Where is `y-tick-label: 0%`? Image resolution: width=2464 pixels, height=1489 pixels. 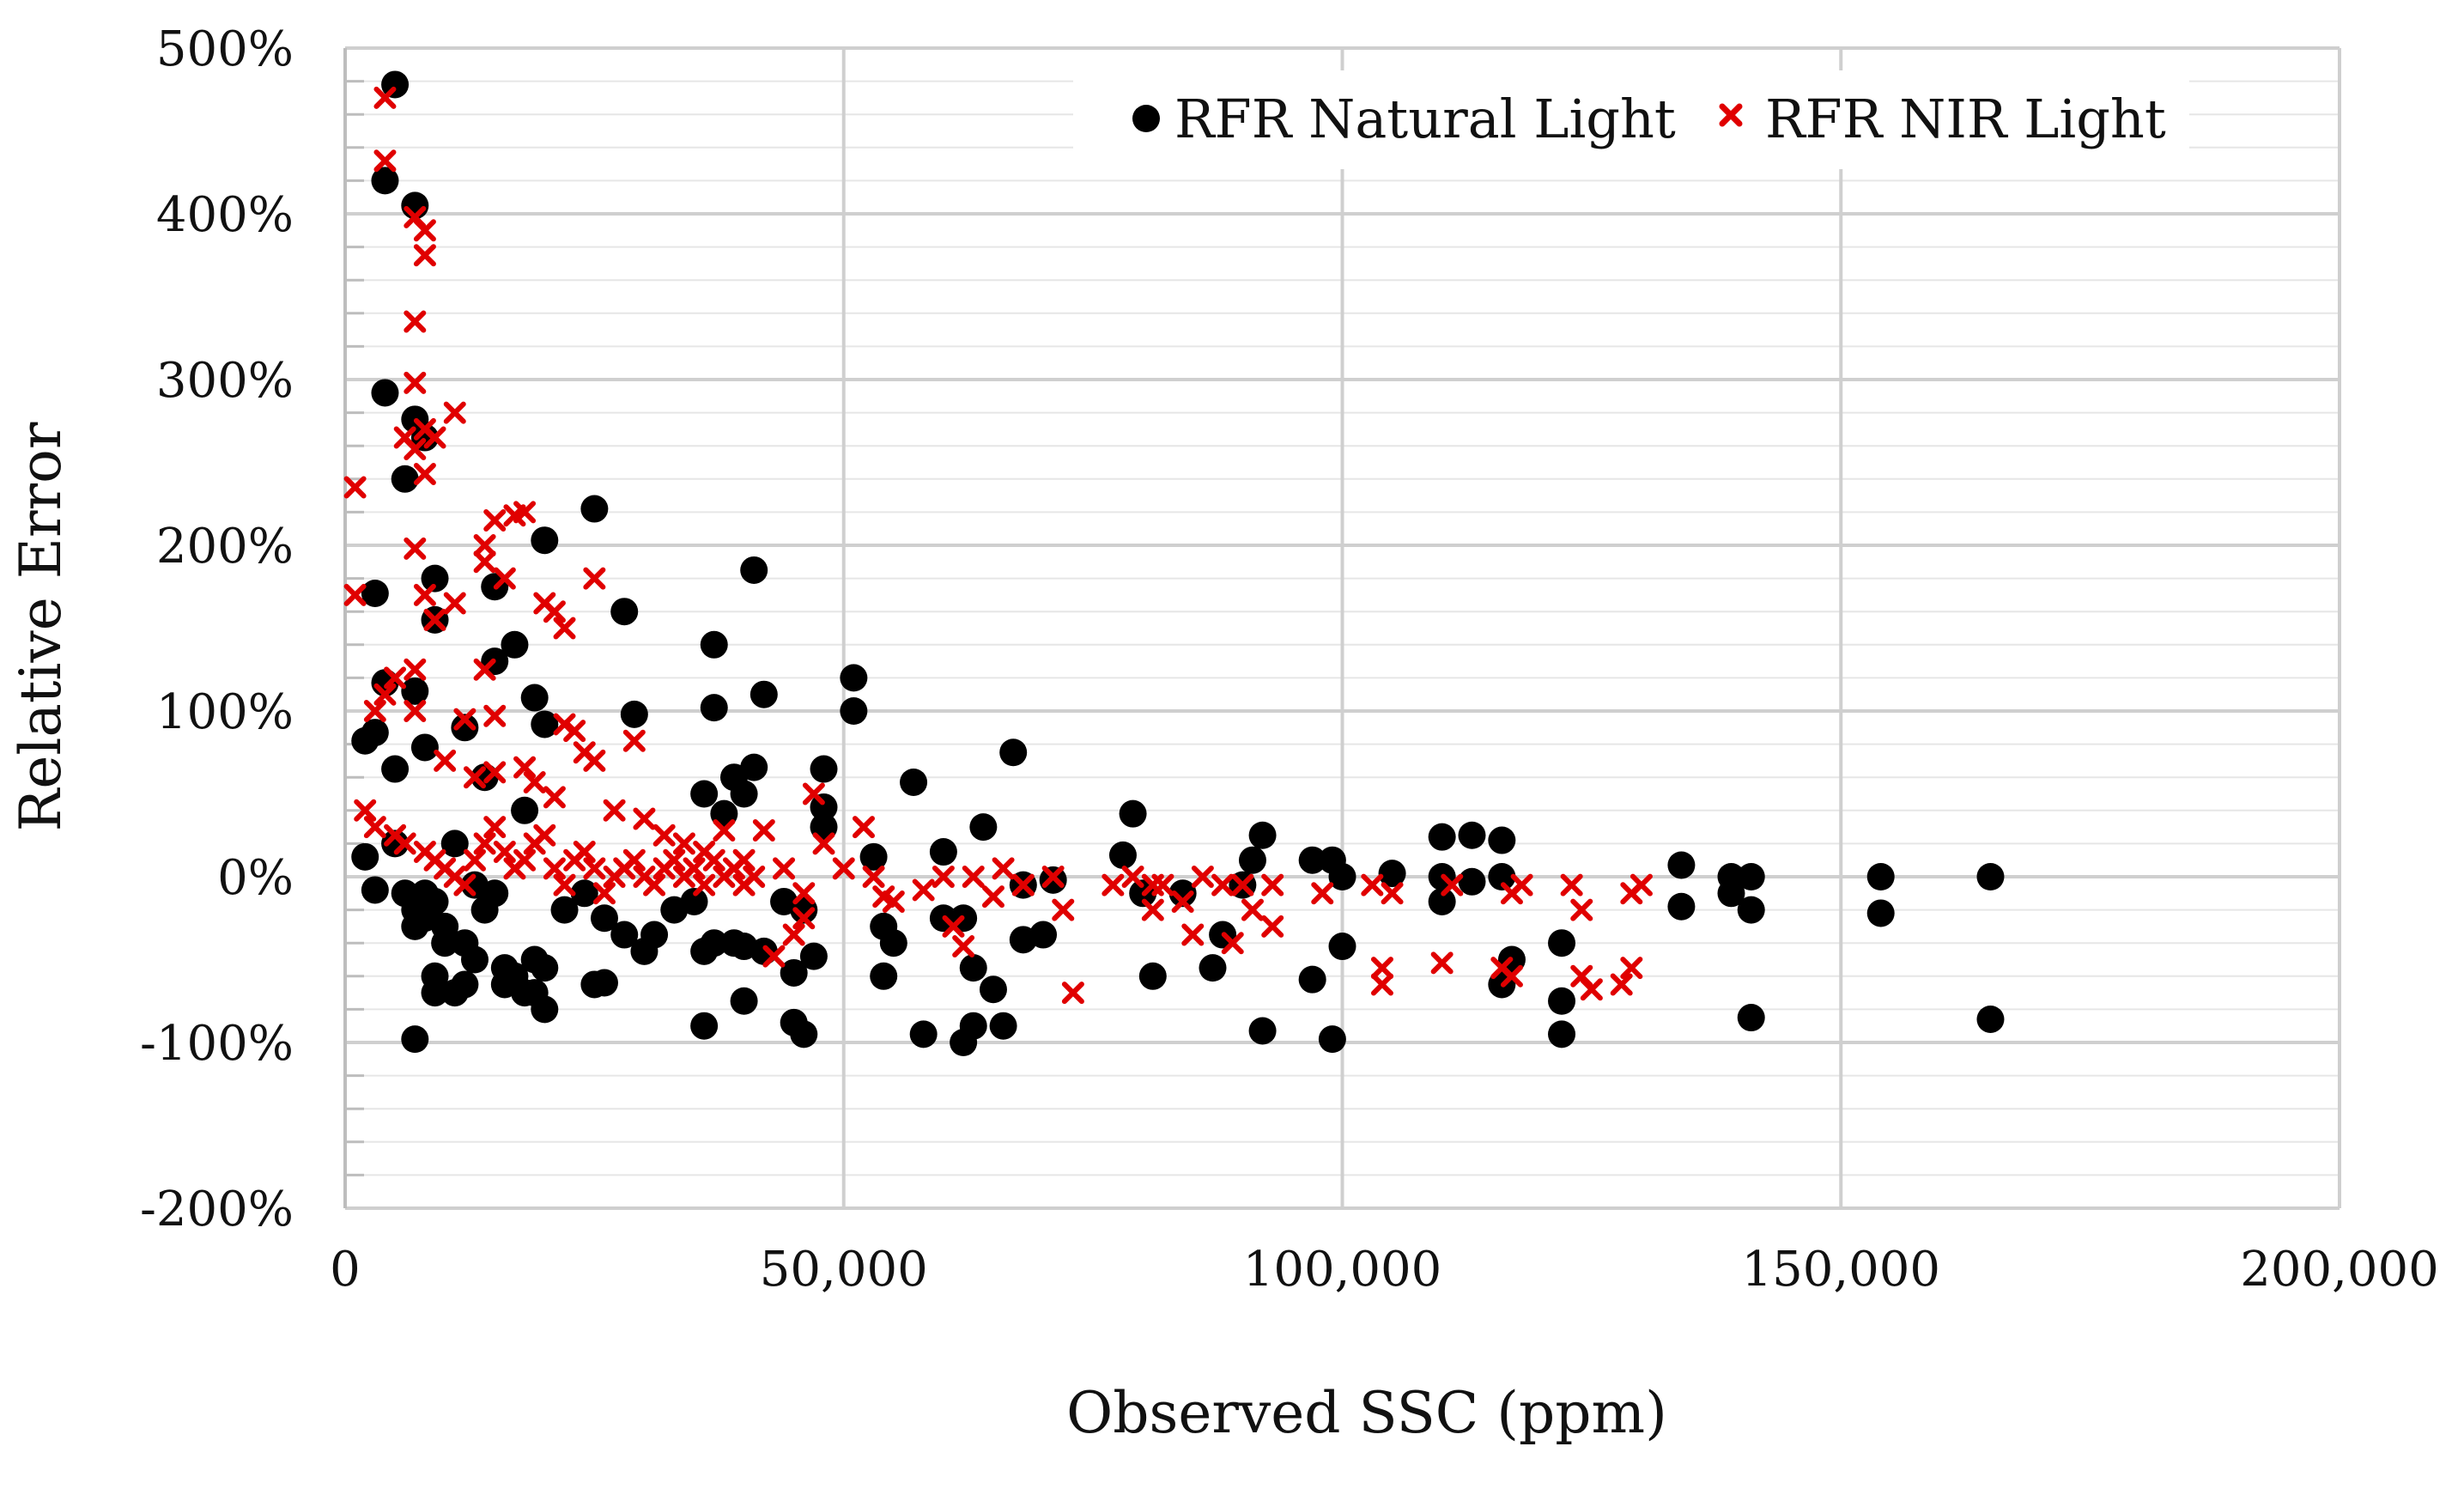
y-tick-label: 0% is located at coordinates (255, 878).